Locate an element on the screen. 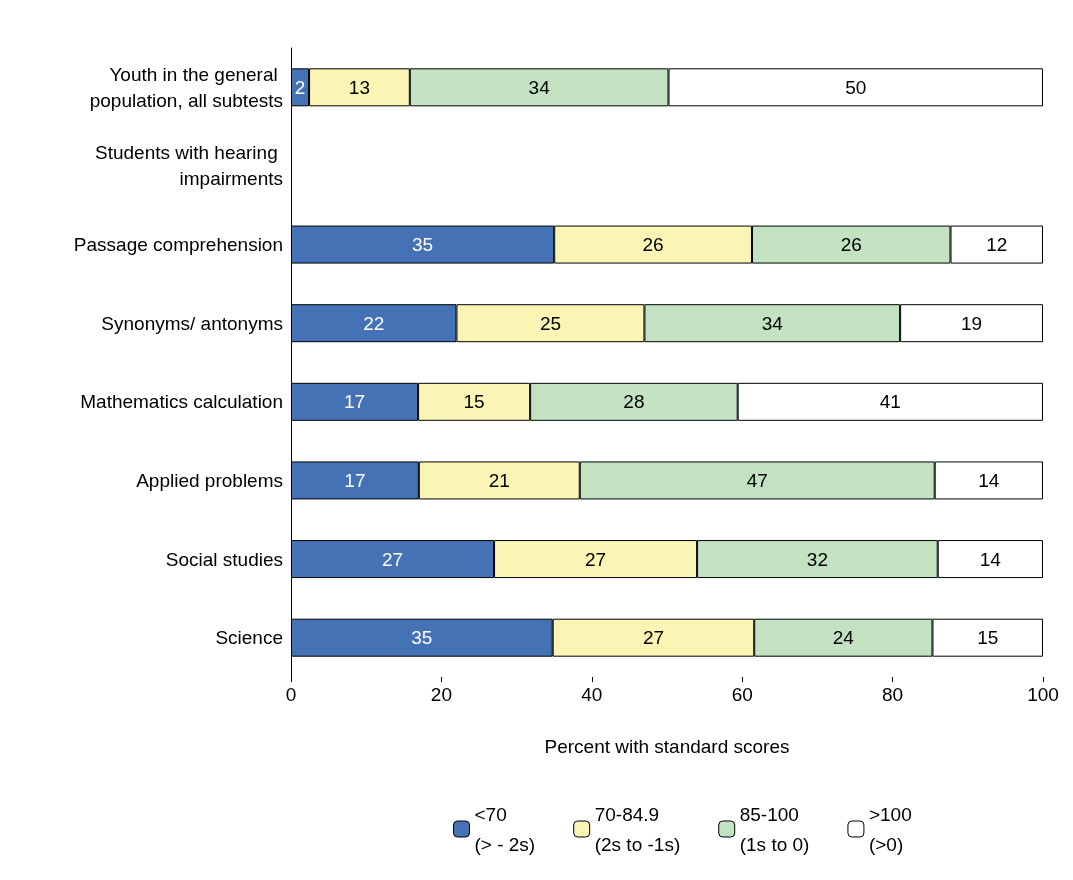  data-label: 13 is located at coordinates (359, 87).